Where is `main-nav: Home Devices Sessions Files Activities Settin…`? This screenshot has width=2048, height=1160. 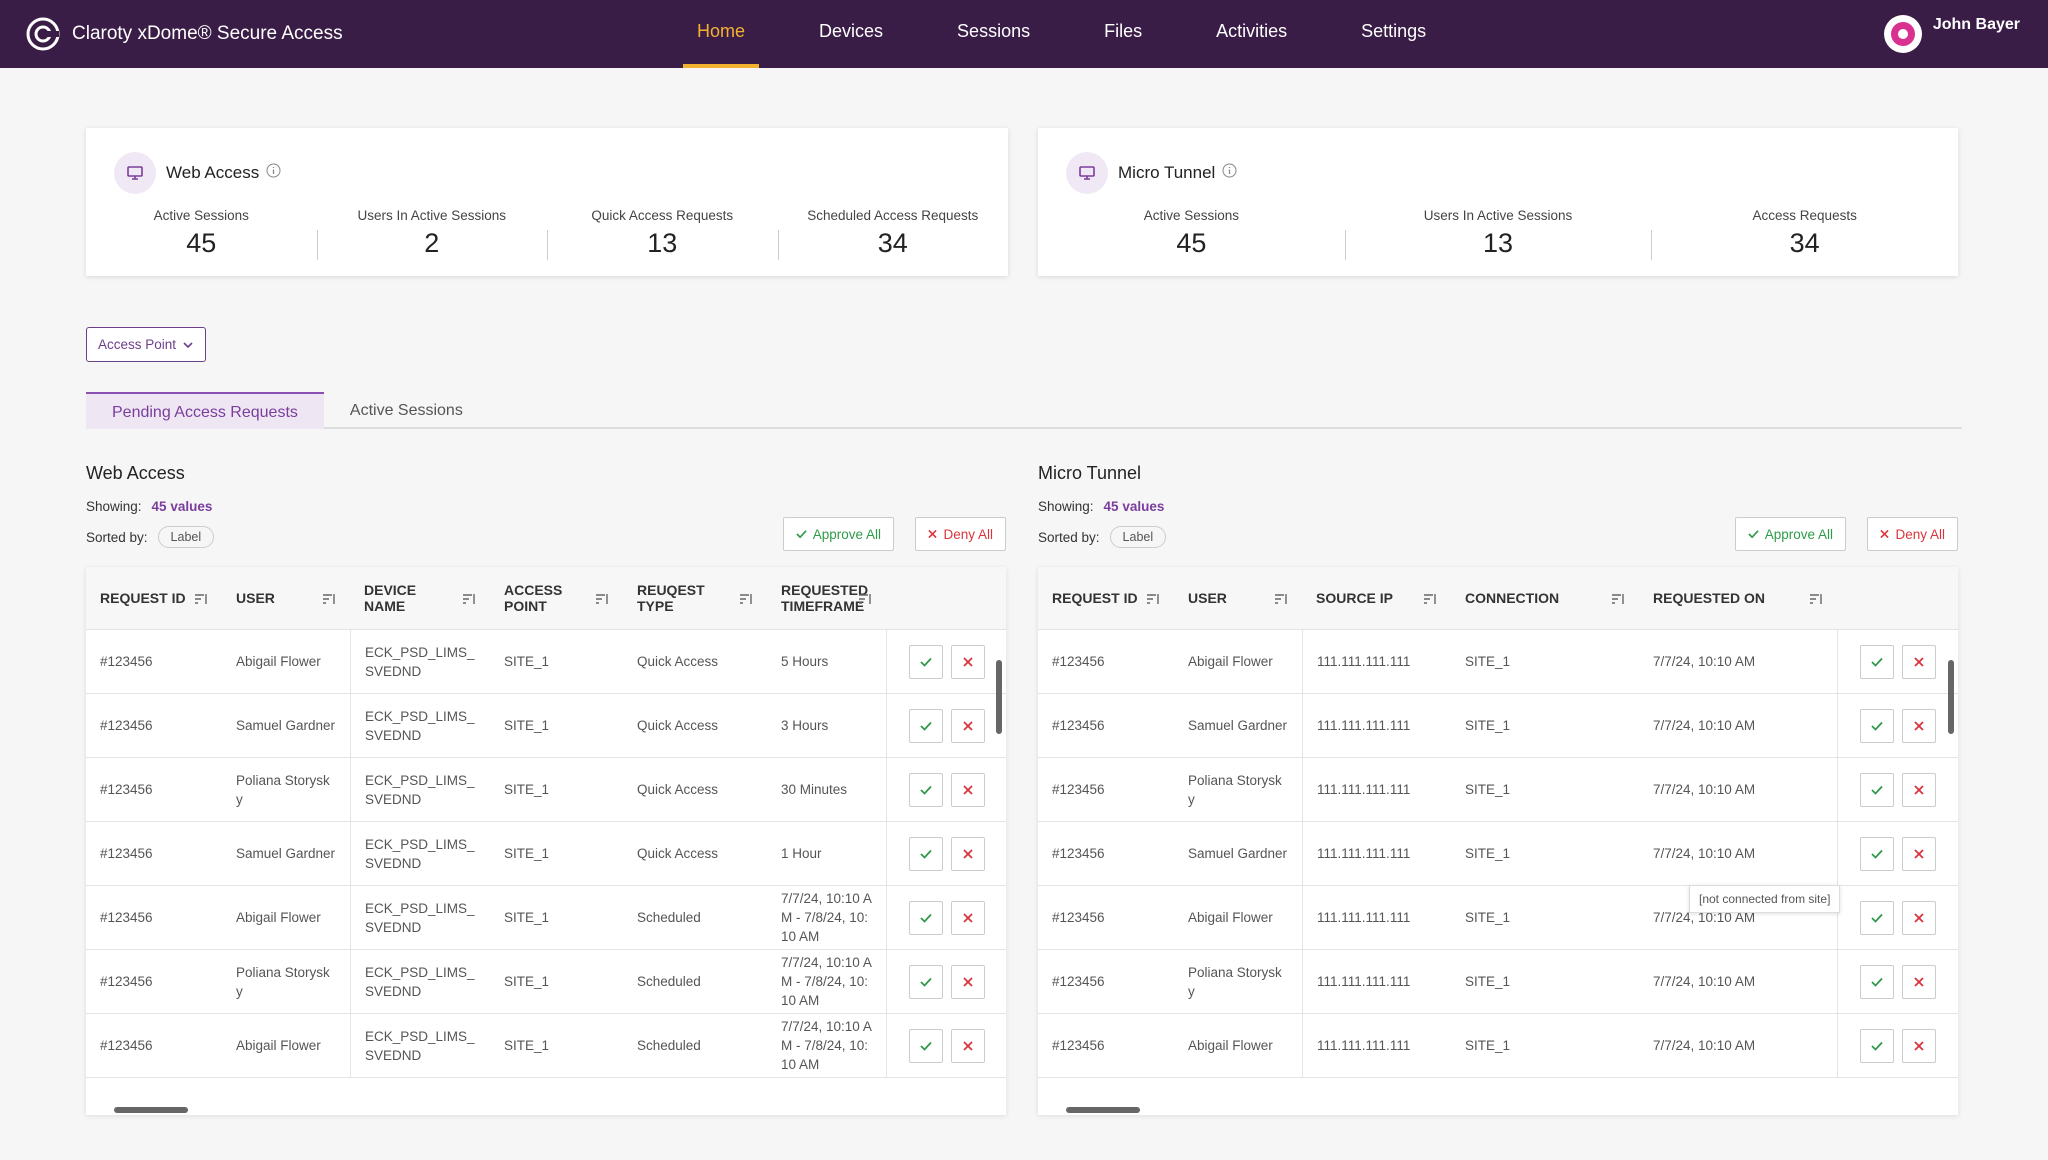
main-nav: Home Devices Sessions Files Activities Settin… is located at coordinates (1061, 34).